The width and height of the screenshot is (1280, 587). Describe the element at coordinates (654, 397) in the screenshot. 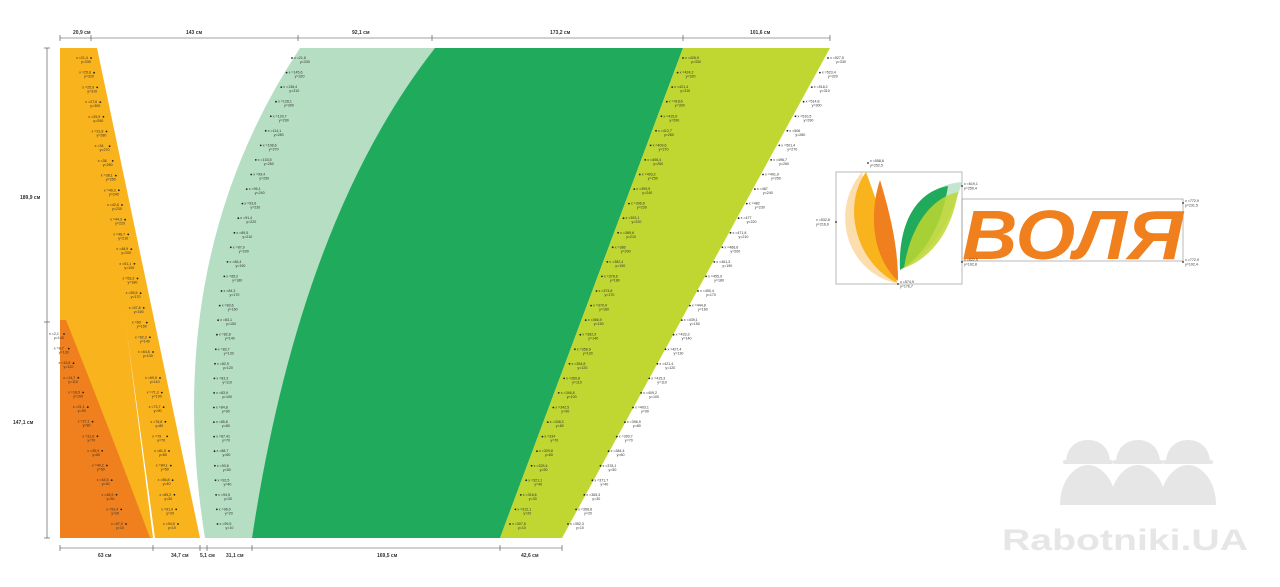

I see `marker-y-label: y=100` at that location.